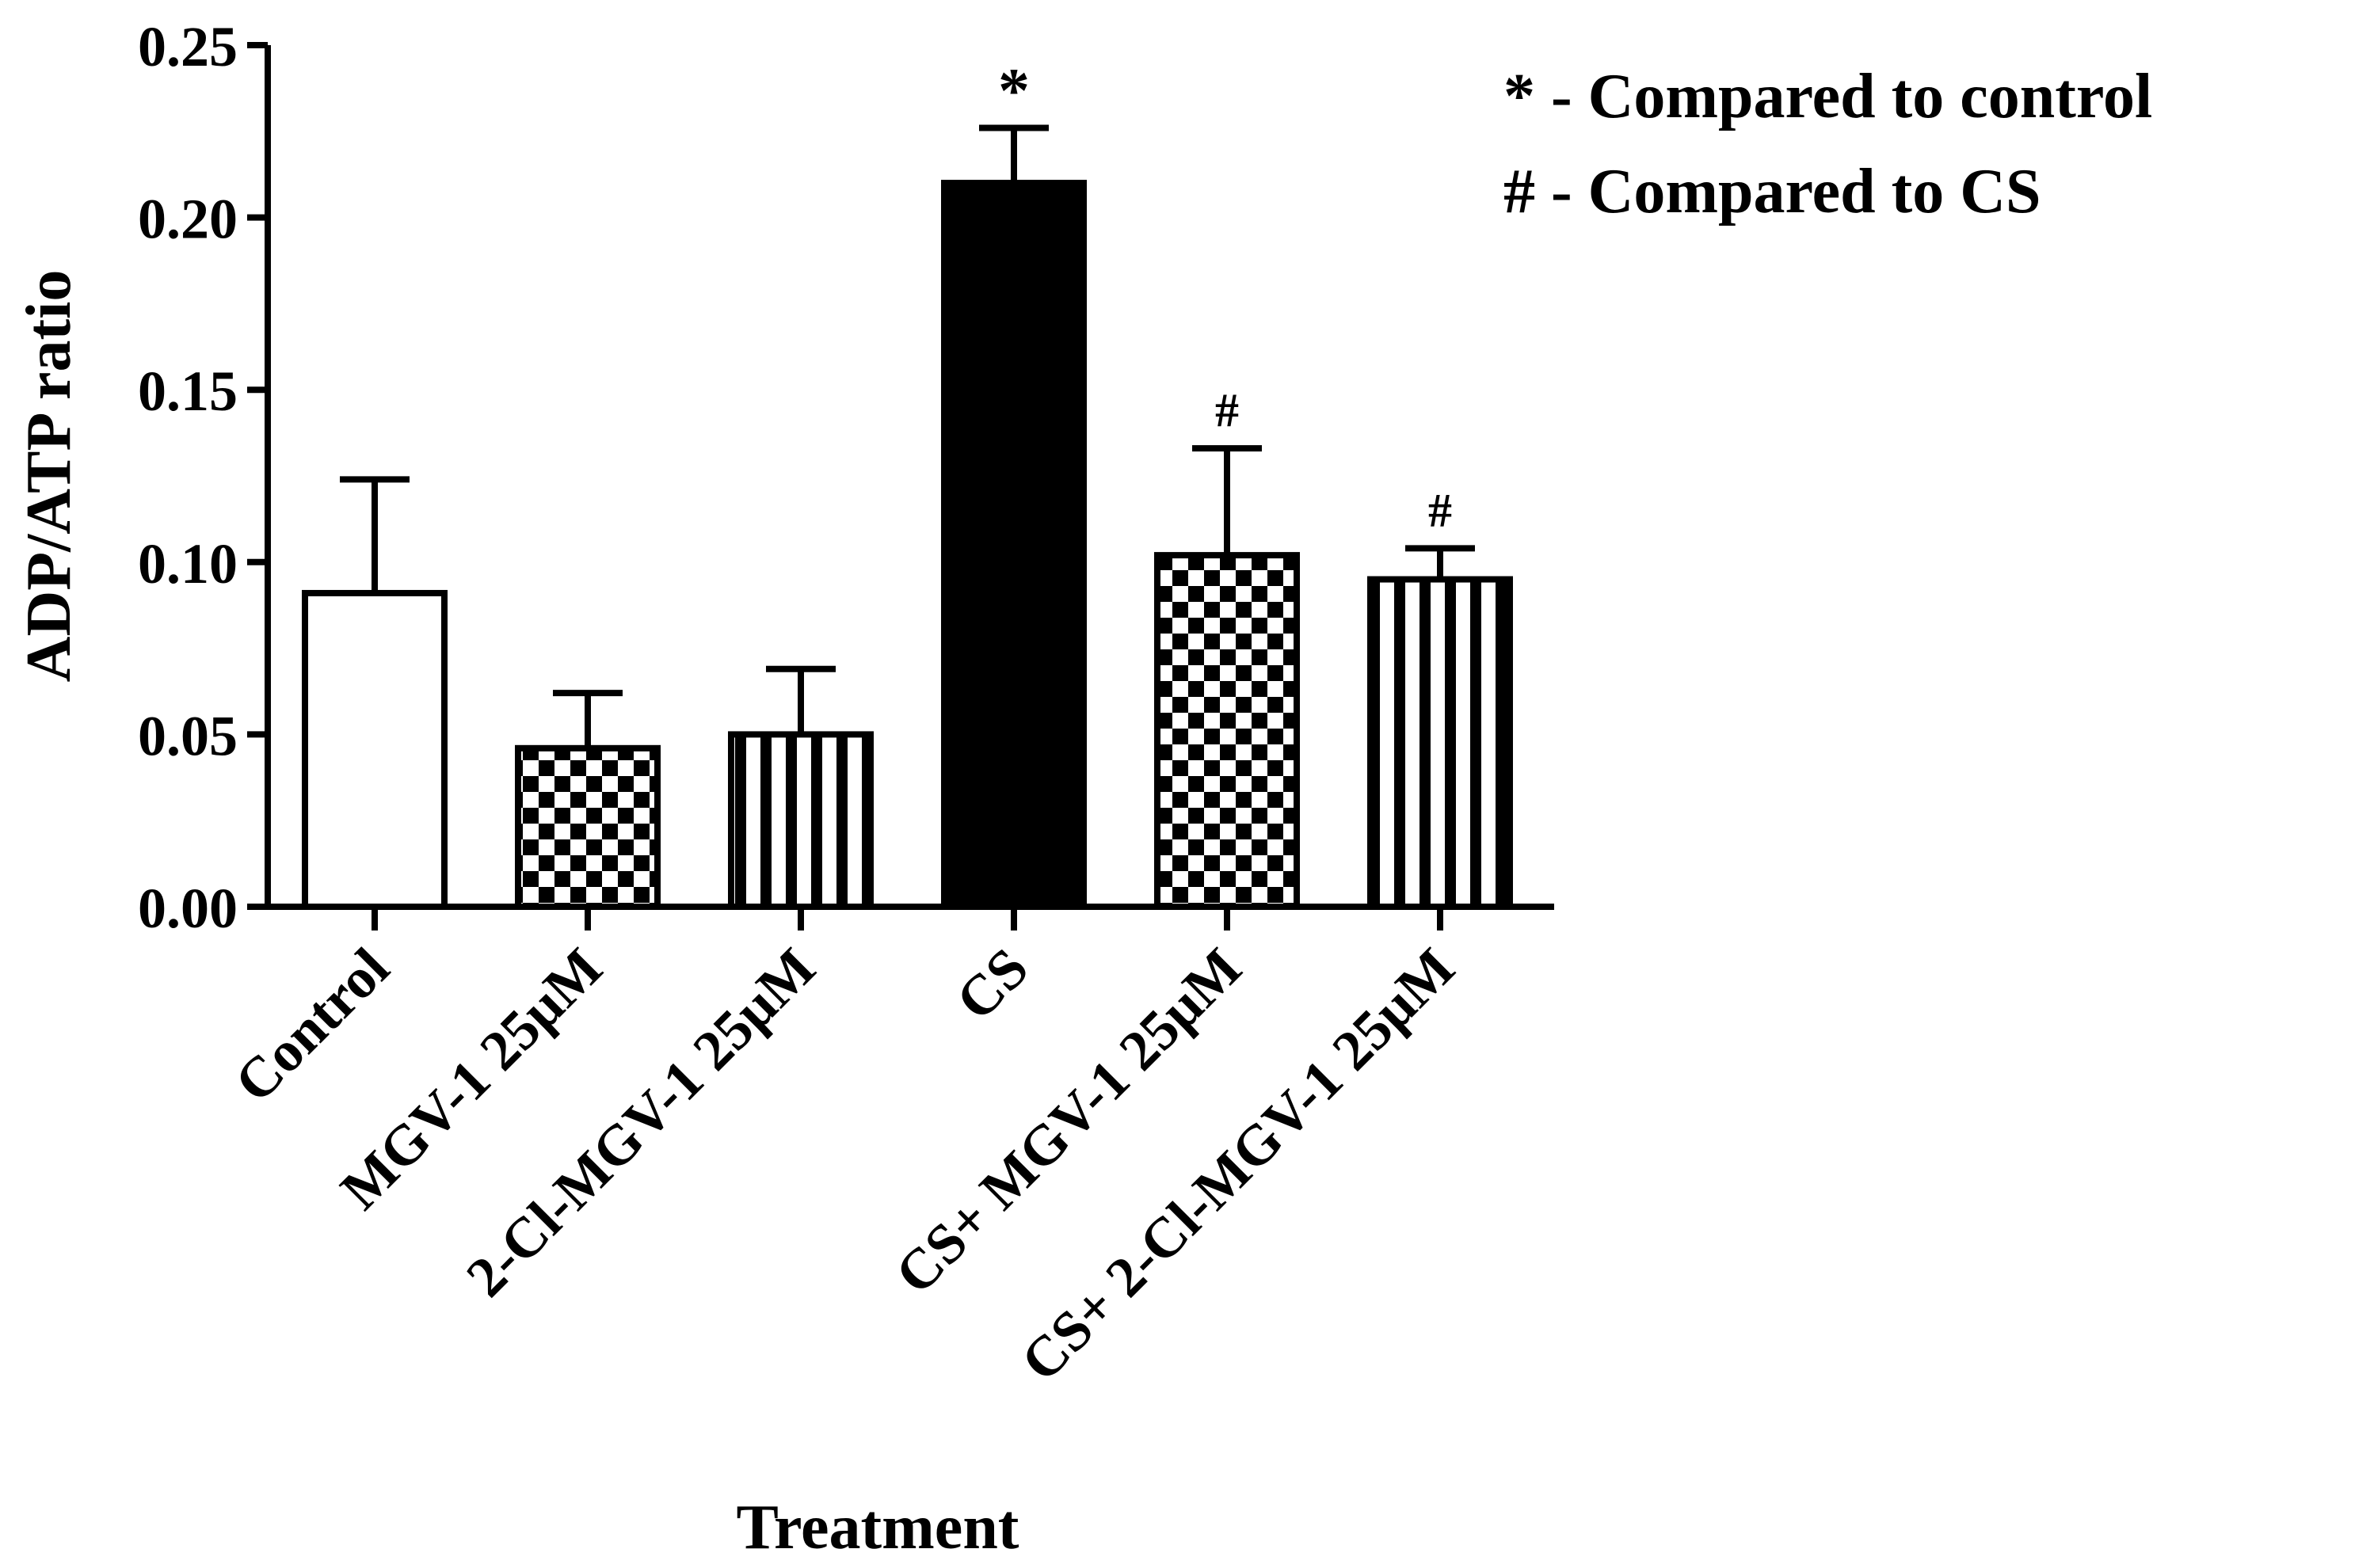  I want to click on y-tick-label: 0.10, so click(188, 564).